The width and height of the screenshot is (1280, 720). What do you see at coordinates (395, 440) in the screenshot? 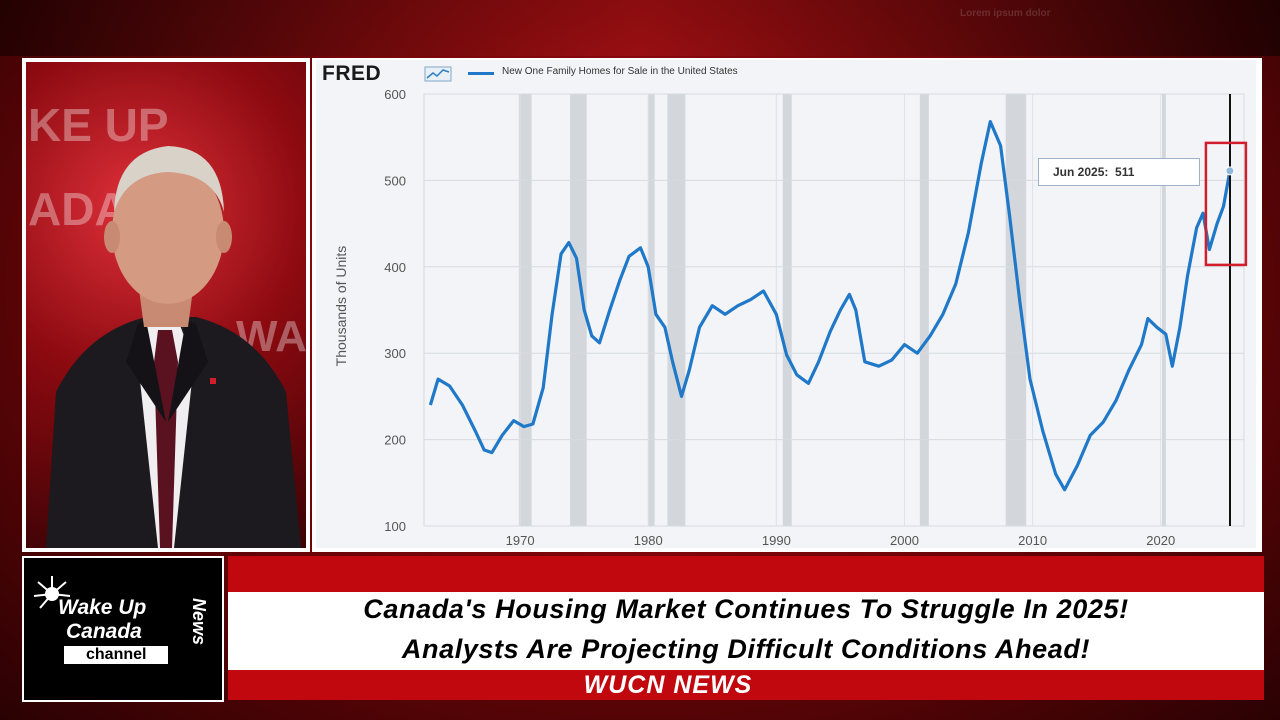
I see `y-tick-label: 200` at bounding box center [395, 440].